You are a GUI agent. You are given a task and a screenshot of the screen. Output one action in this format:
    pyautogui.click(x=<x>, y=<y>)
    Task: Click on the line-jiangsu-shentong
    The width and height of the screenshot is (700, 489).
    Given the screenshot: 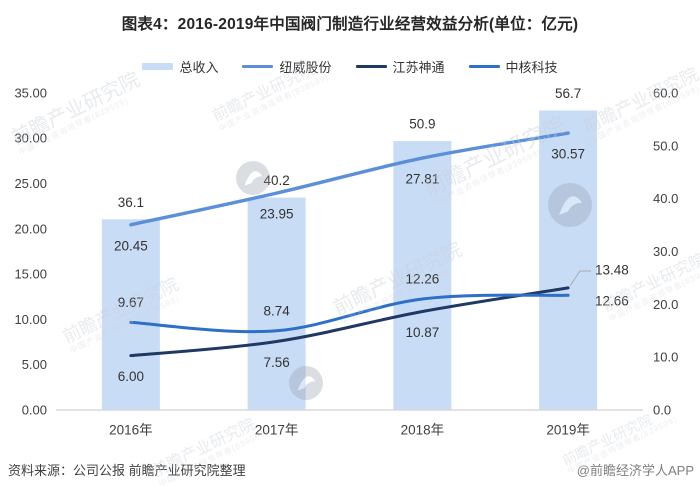 What is the action you would take?
    pyautogui.click(x=349, y=322)
    